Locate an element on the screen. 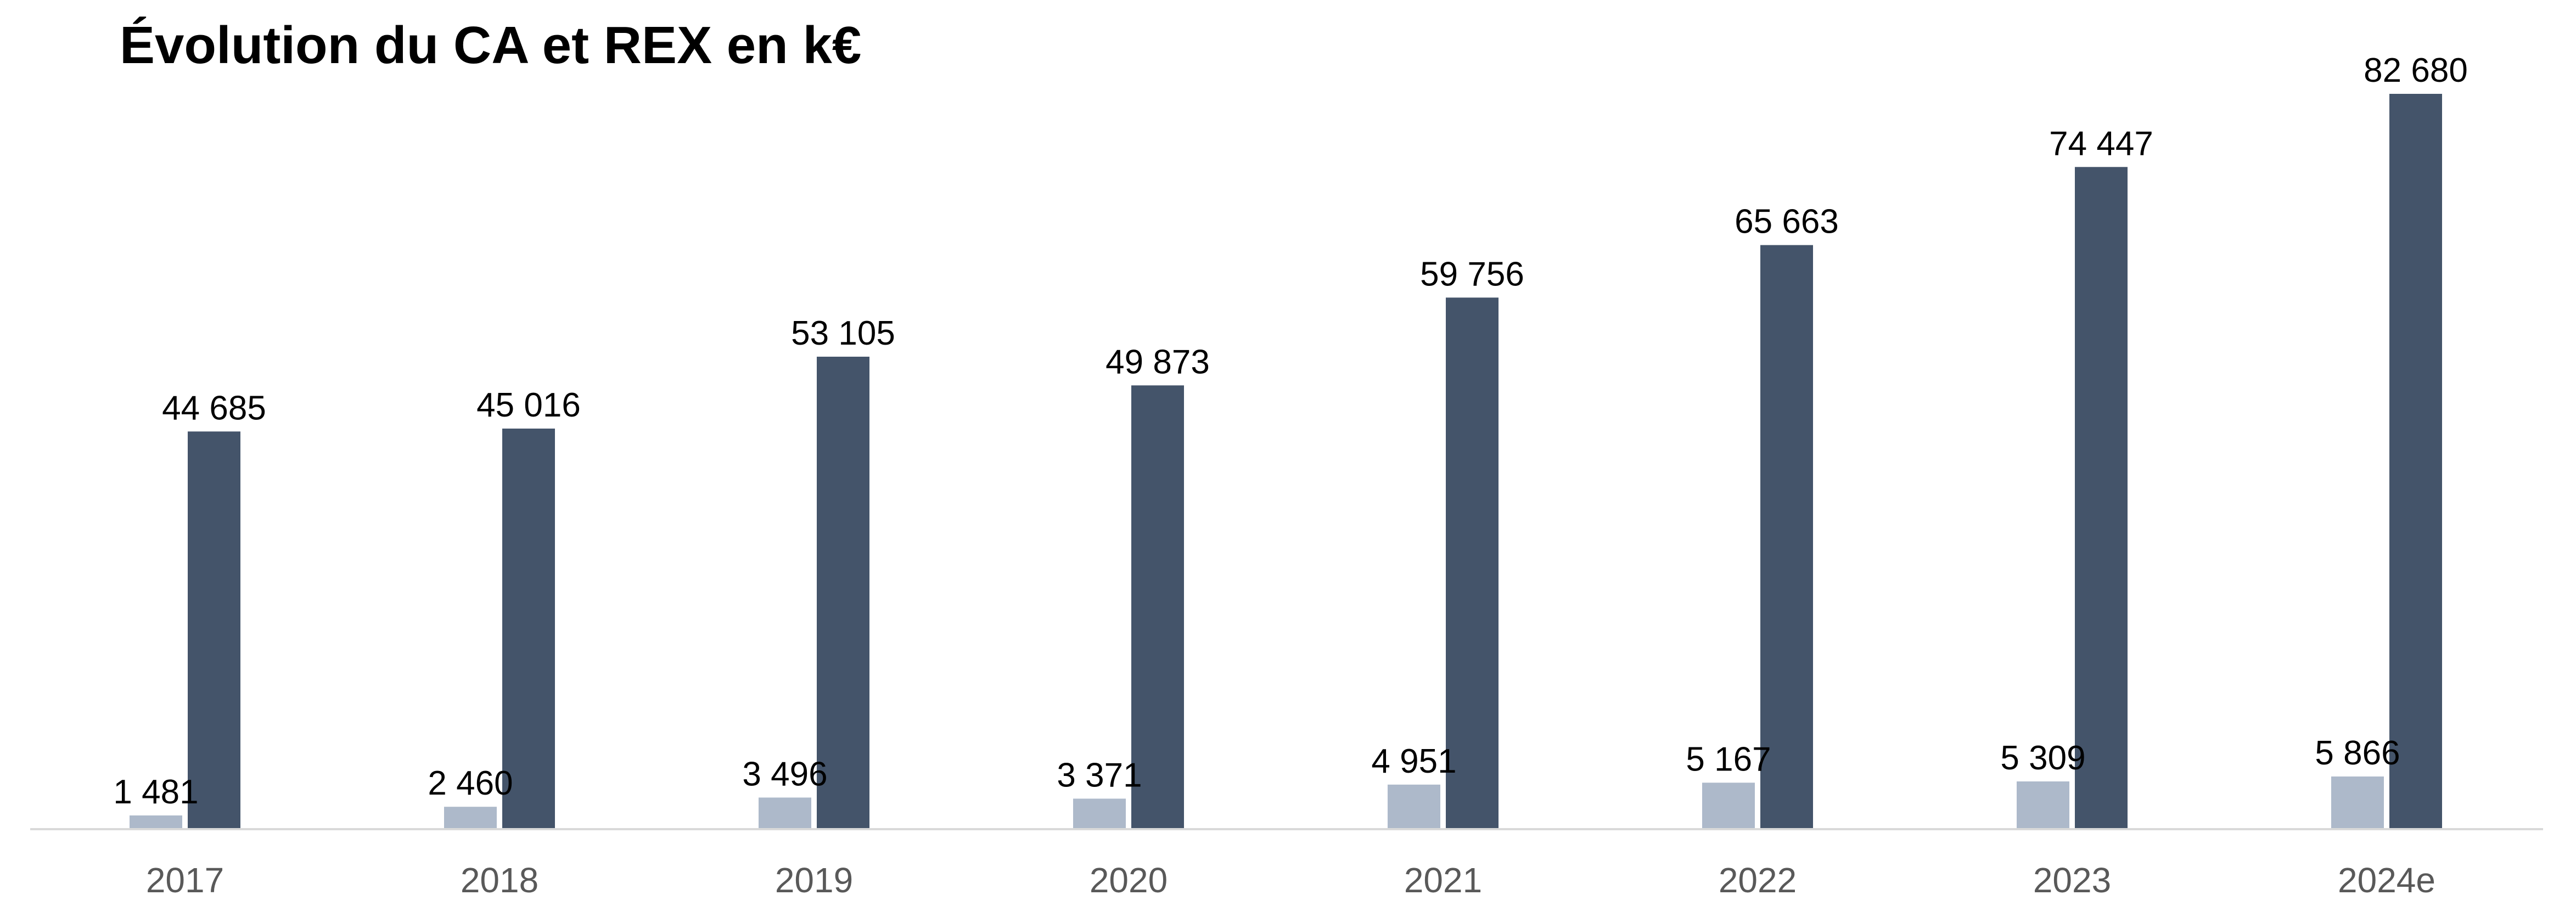 The image size is (2576, 923). data-label-series-1-2018: 2 460 is located at coordinates (470, 783).